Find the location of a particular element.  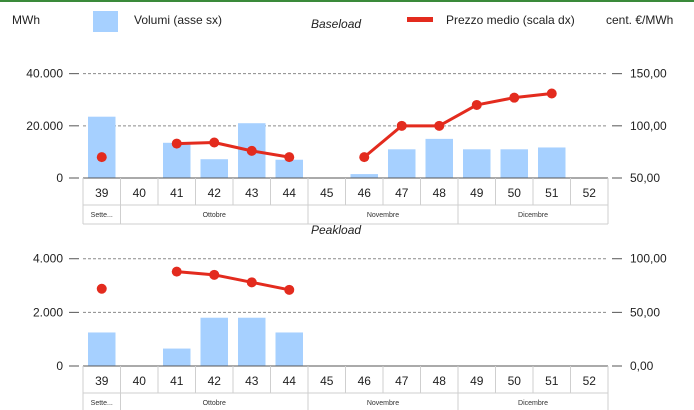

legend-volume-label: Volumi (asse sx) is located at coordinates (178, 20).